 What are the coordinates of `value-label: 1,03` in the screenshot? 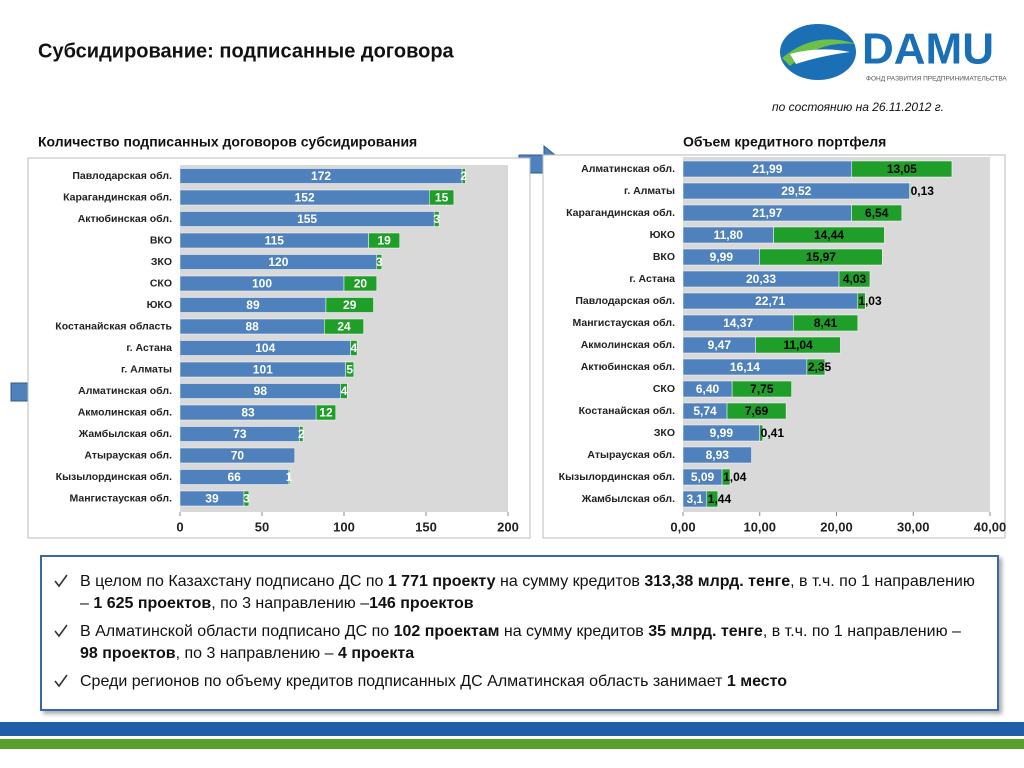 It's located at (870, 301).